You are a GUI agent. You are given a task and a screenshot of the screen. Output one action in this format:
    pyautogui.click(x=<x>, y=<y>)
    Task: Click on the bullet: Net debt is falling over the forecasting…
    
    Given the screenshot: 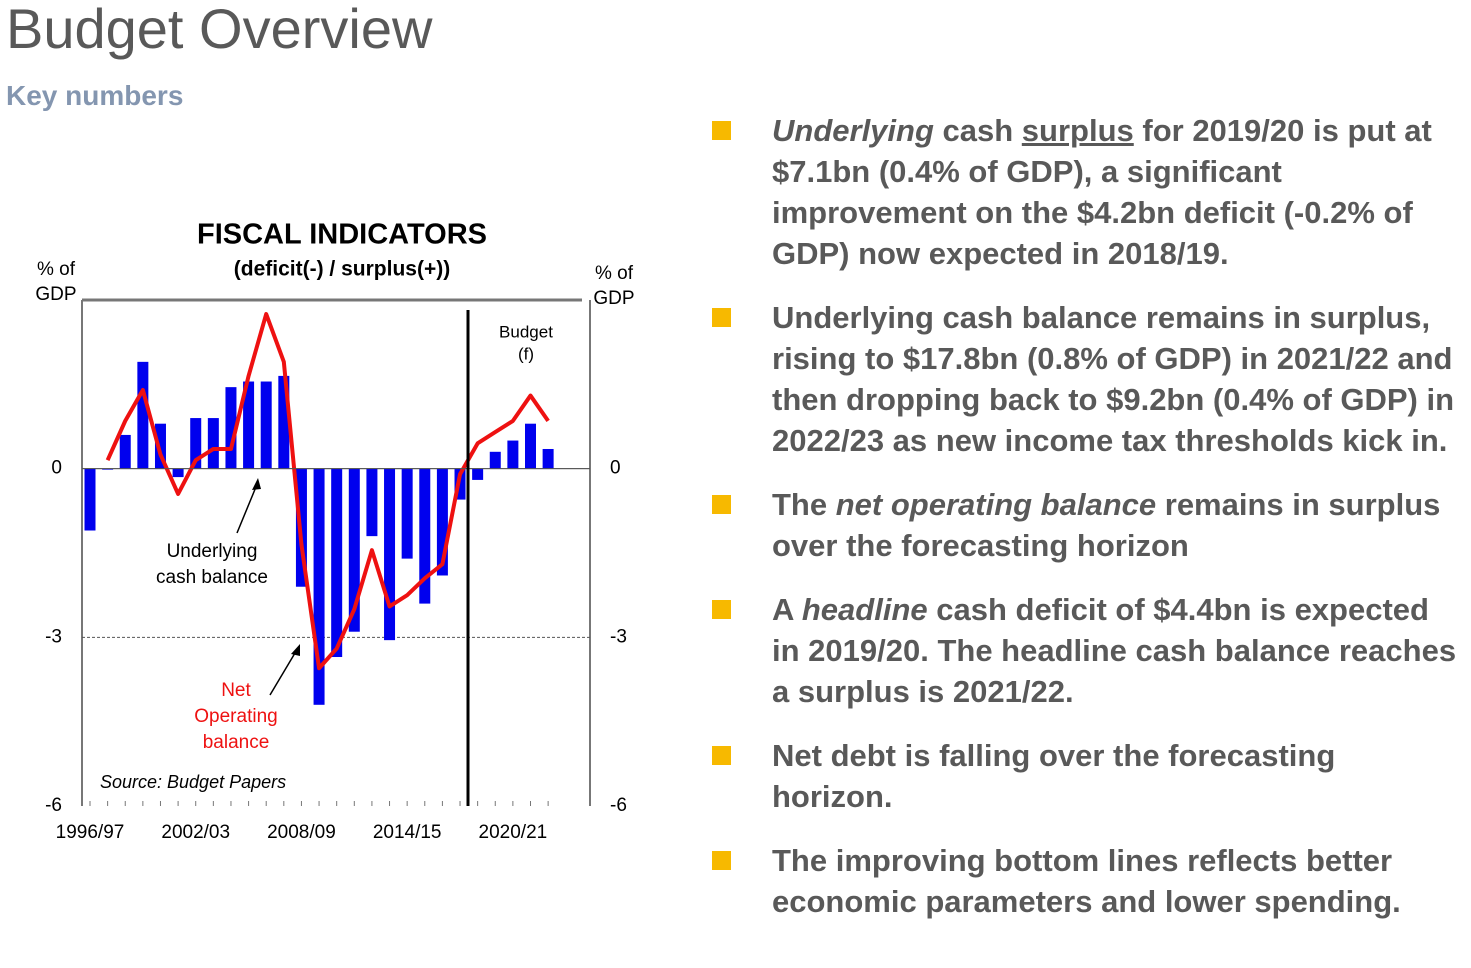 What is the action you would take?
    pyautogui.click(x=1087, y=776)
    